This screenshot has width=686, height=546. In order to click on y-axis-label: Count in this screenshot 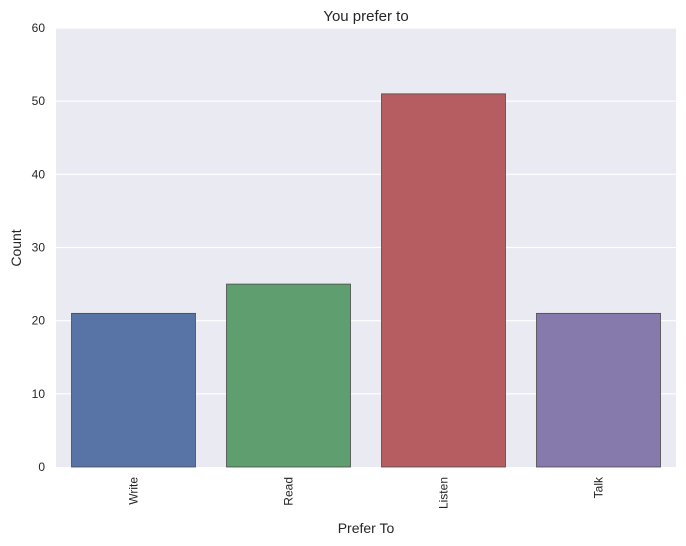, I will do `click(16, 247)`.